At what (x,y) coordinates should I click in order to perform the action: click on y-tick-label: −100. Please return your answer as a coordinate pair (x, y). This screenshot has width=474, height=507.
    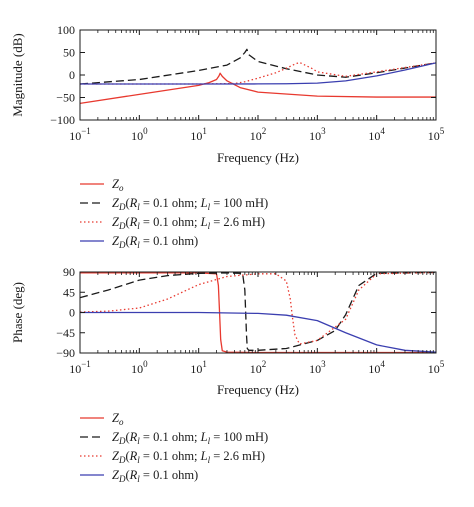
    Looking at the image, I should click on (62, 120).